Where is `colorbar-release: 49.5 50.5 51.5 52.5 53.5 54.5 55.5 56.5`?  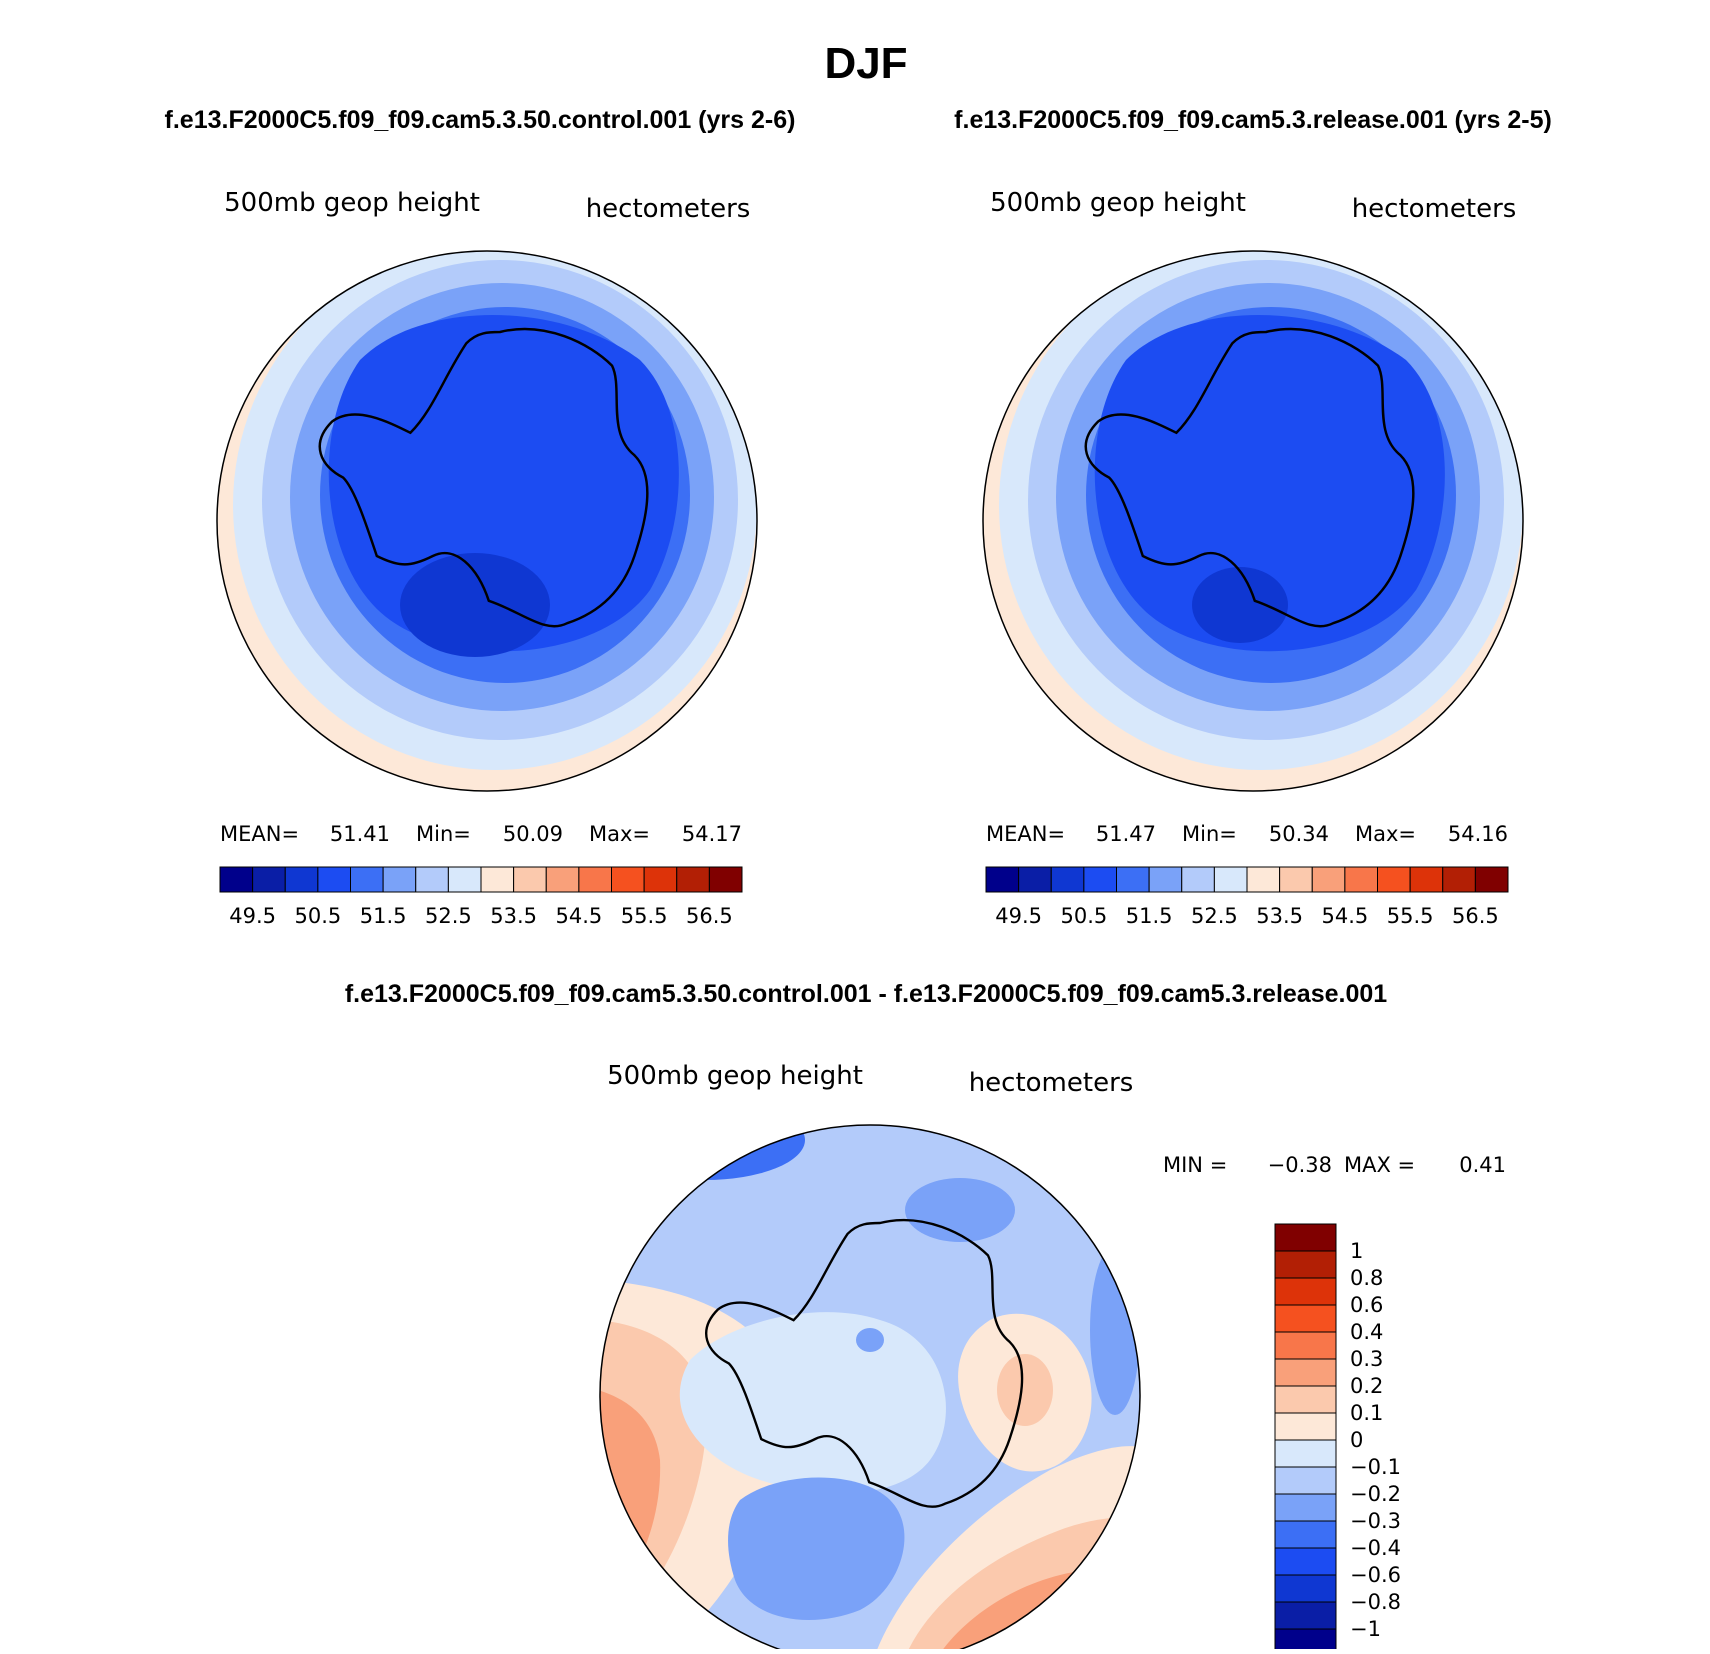 colorbar-release: 49.5 50.5 51.5 52.5 53.5 54.5 55.5 56.5 is located at coordinates (1247, 897).